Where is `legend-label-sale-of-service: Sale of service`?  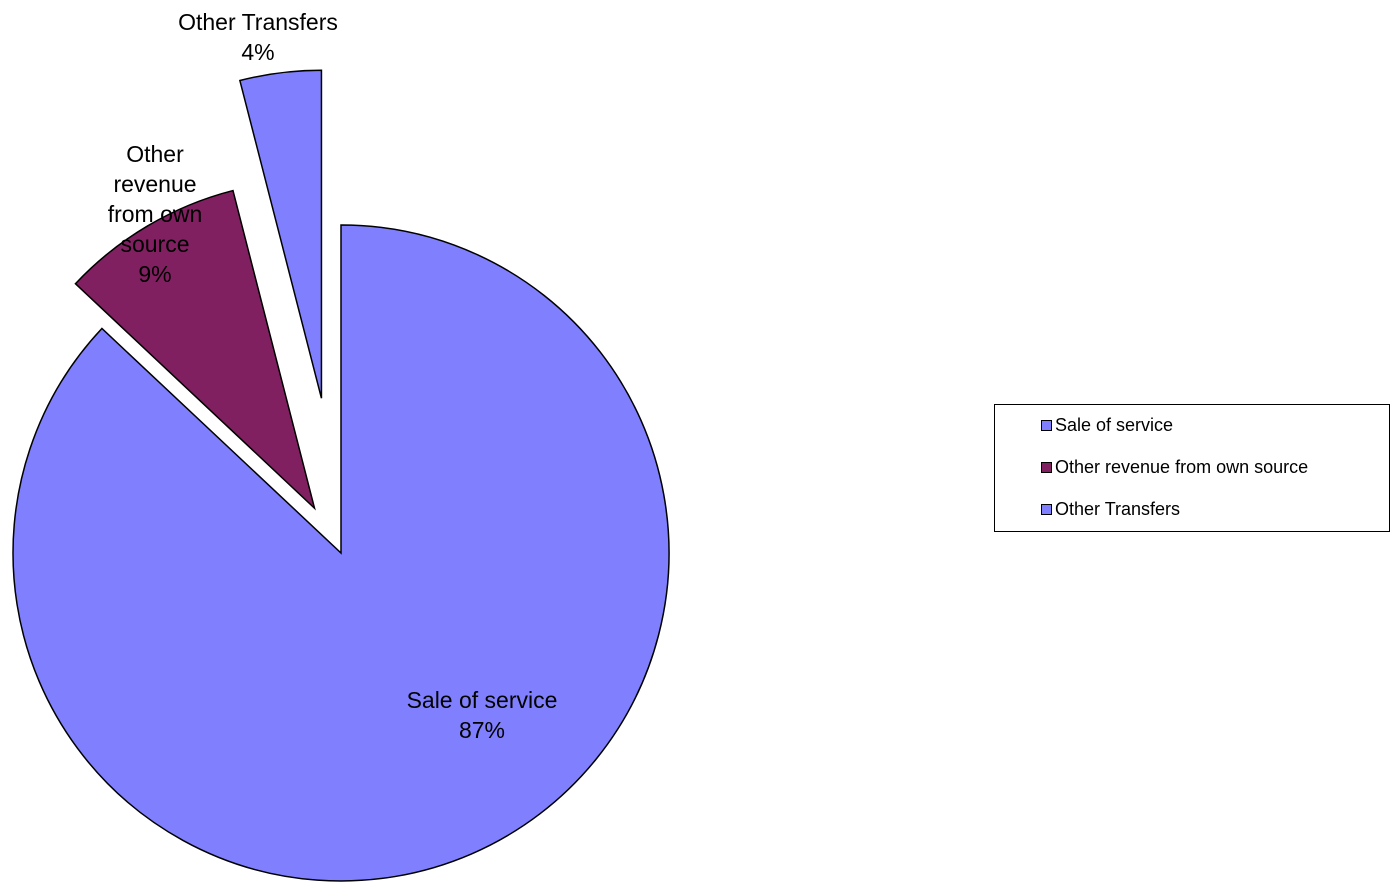 legend-label-sale-of-service: Sale of service is located at coordinates (1114, 425).